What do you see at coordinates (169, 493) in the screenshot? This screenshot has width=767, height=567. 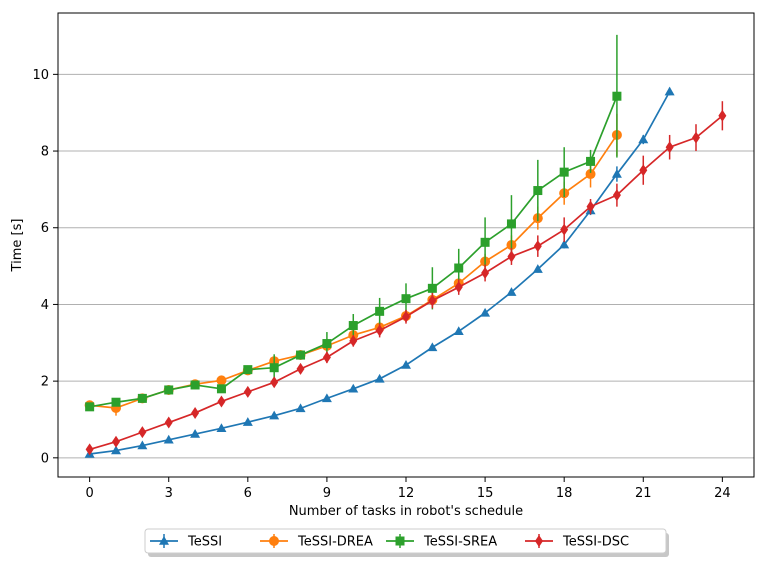 I see `x-tick-label: 3` at bounding box center [169, 493].